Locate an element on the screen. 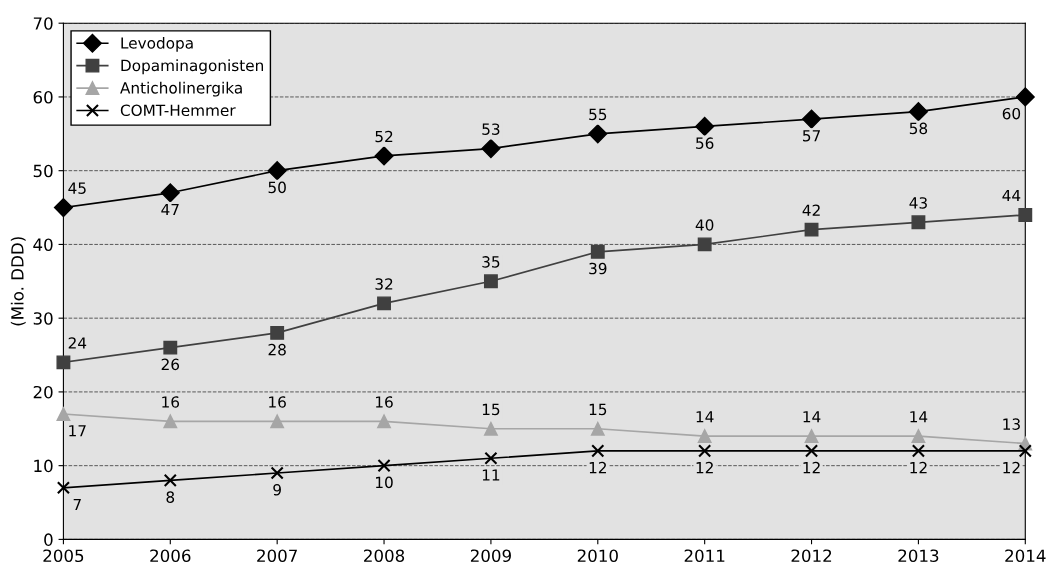 The width and height of the screenshot is (1057, 580). y-tick-label: 40 is located at coordinates (43, 244).